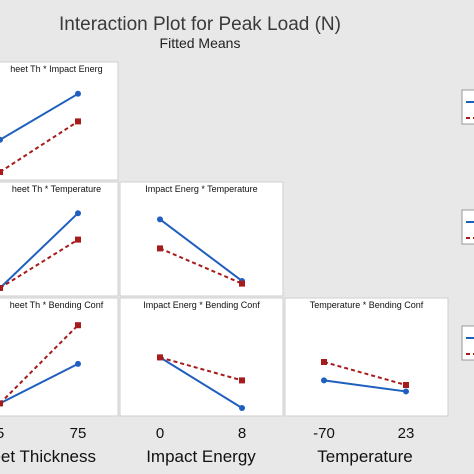 This screenshot has height=474, width=474. I want to click on panel-1: heet Th * Temperature, so click(59, 239).